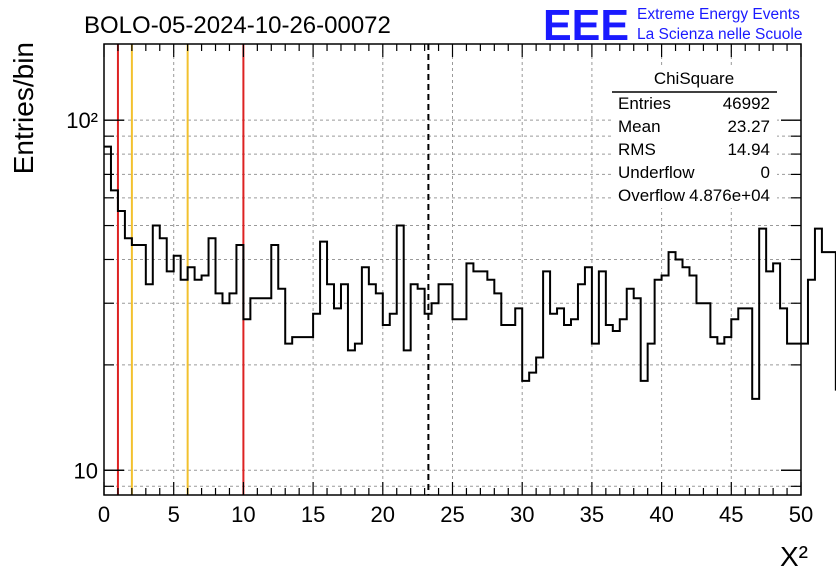 The image size is (836, 572). Describe the element at coordinates (383, 514) in the screenshot. I see `x-tick-label: 20` at that location.